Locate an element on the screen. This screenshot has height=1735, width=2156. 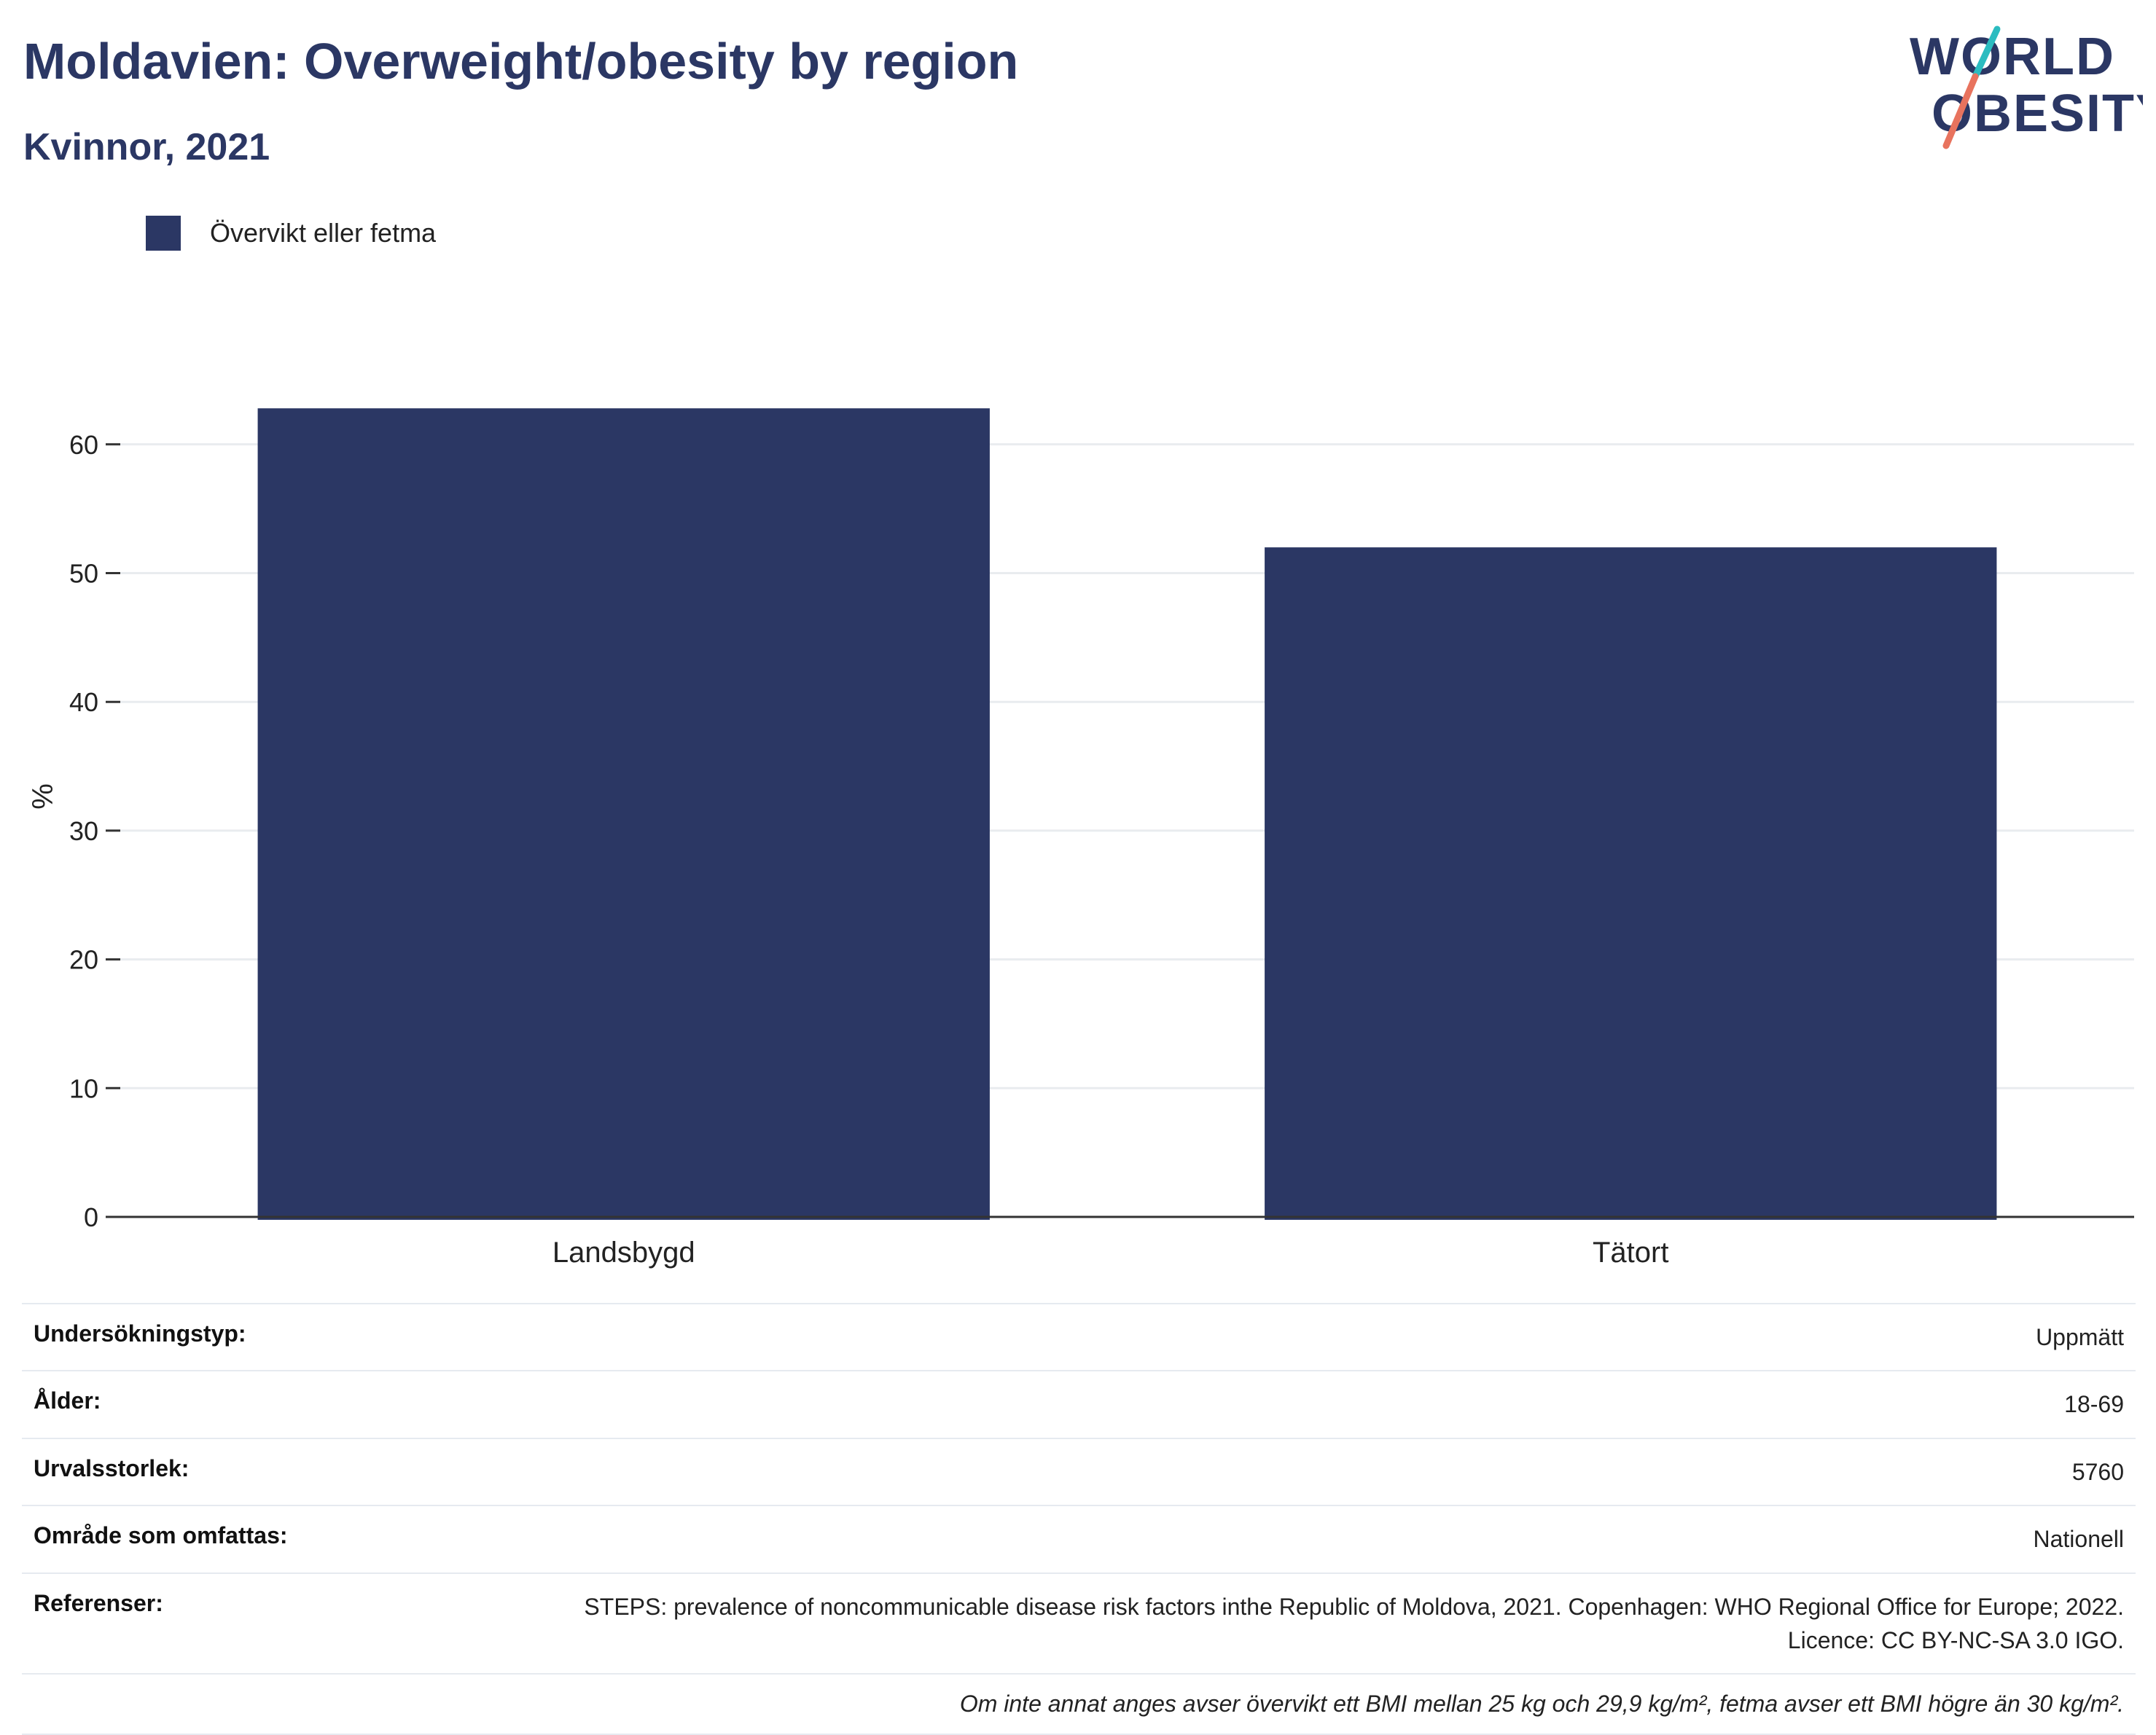
metadata-value: 5760 is located at coordinates (1346, 1471).